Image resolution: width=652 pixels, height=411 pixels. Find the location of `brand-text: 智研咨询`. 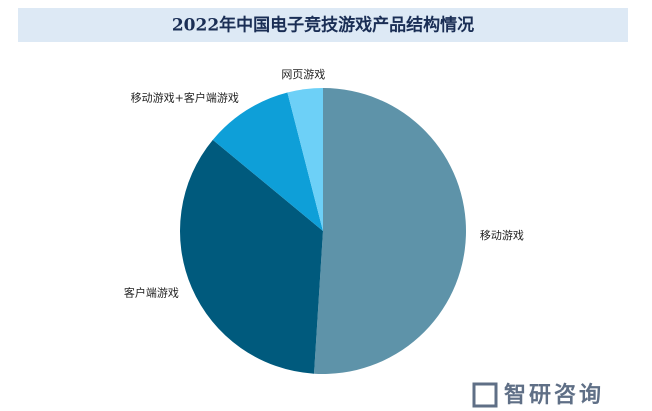

brand-text: 智研咨询 is located at coordinates (554, 395).